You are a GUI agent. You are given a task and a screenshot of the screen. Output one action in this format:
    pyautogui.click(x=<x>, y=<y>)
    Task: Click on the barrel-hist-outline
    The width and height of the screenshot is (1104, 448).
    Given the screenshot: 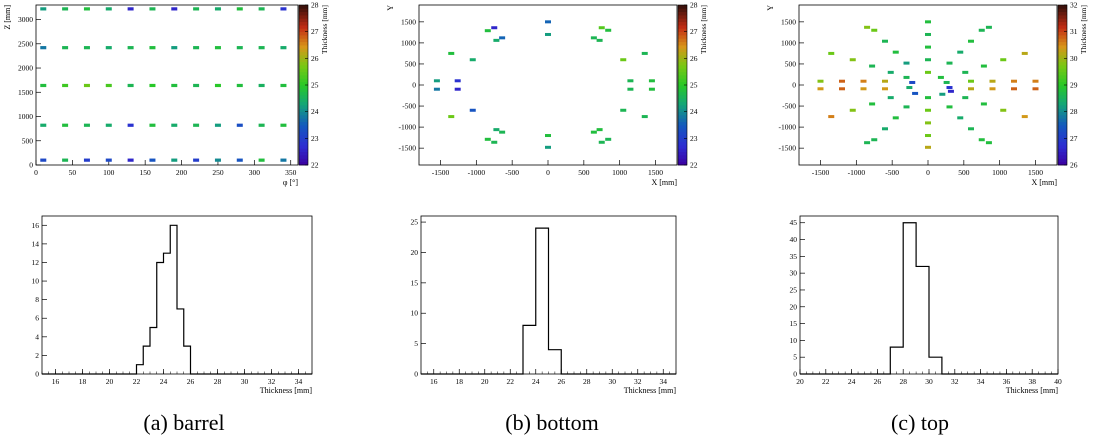 What is the action you would take?
    pyautogui.click(x=177, y=299)
    